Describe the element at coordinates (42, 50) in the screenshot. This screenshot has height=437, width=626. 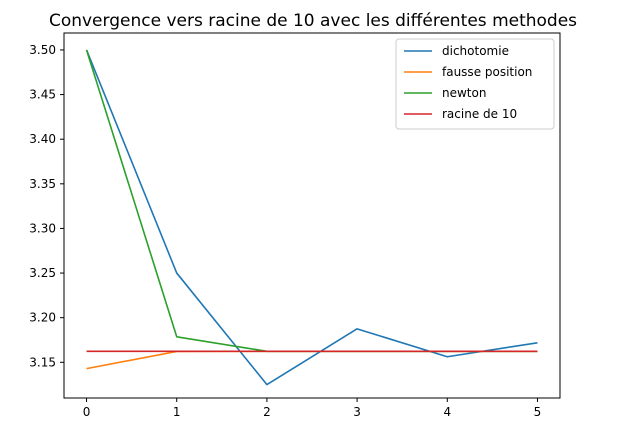
I see `y-tick-label: 3.50` at that location.